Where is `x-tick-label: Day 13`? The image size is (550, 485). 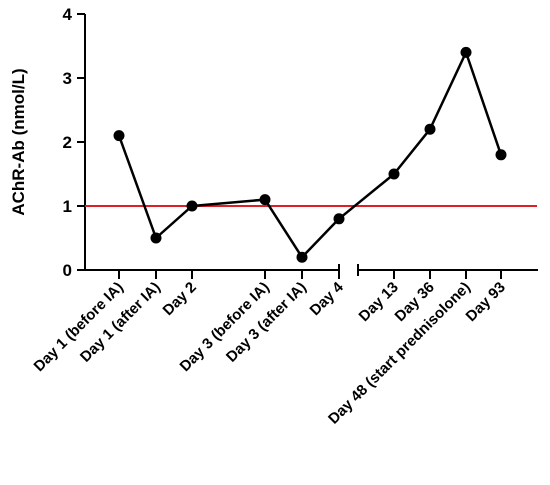
x-tick-label: Day 13 is located at coordinates (379, 302).